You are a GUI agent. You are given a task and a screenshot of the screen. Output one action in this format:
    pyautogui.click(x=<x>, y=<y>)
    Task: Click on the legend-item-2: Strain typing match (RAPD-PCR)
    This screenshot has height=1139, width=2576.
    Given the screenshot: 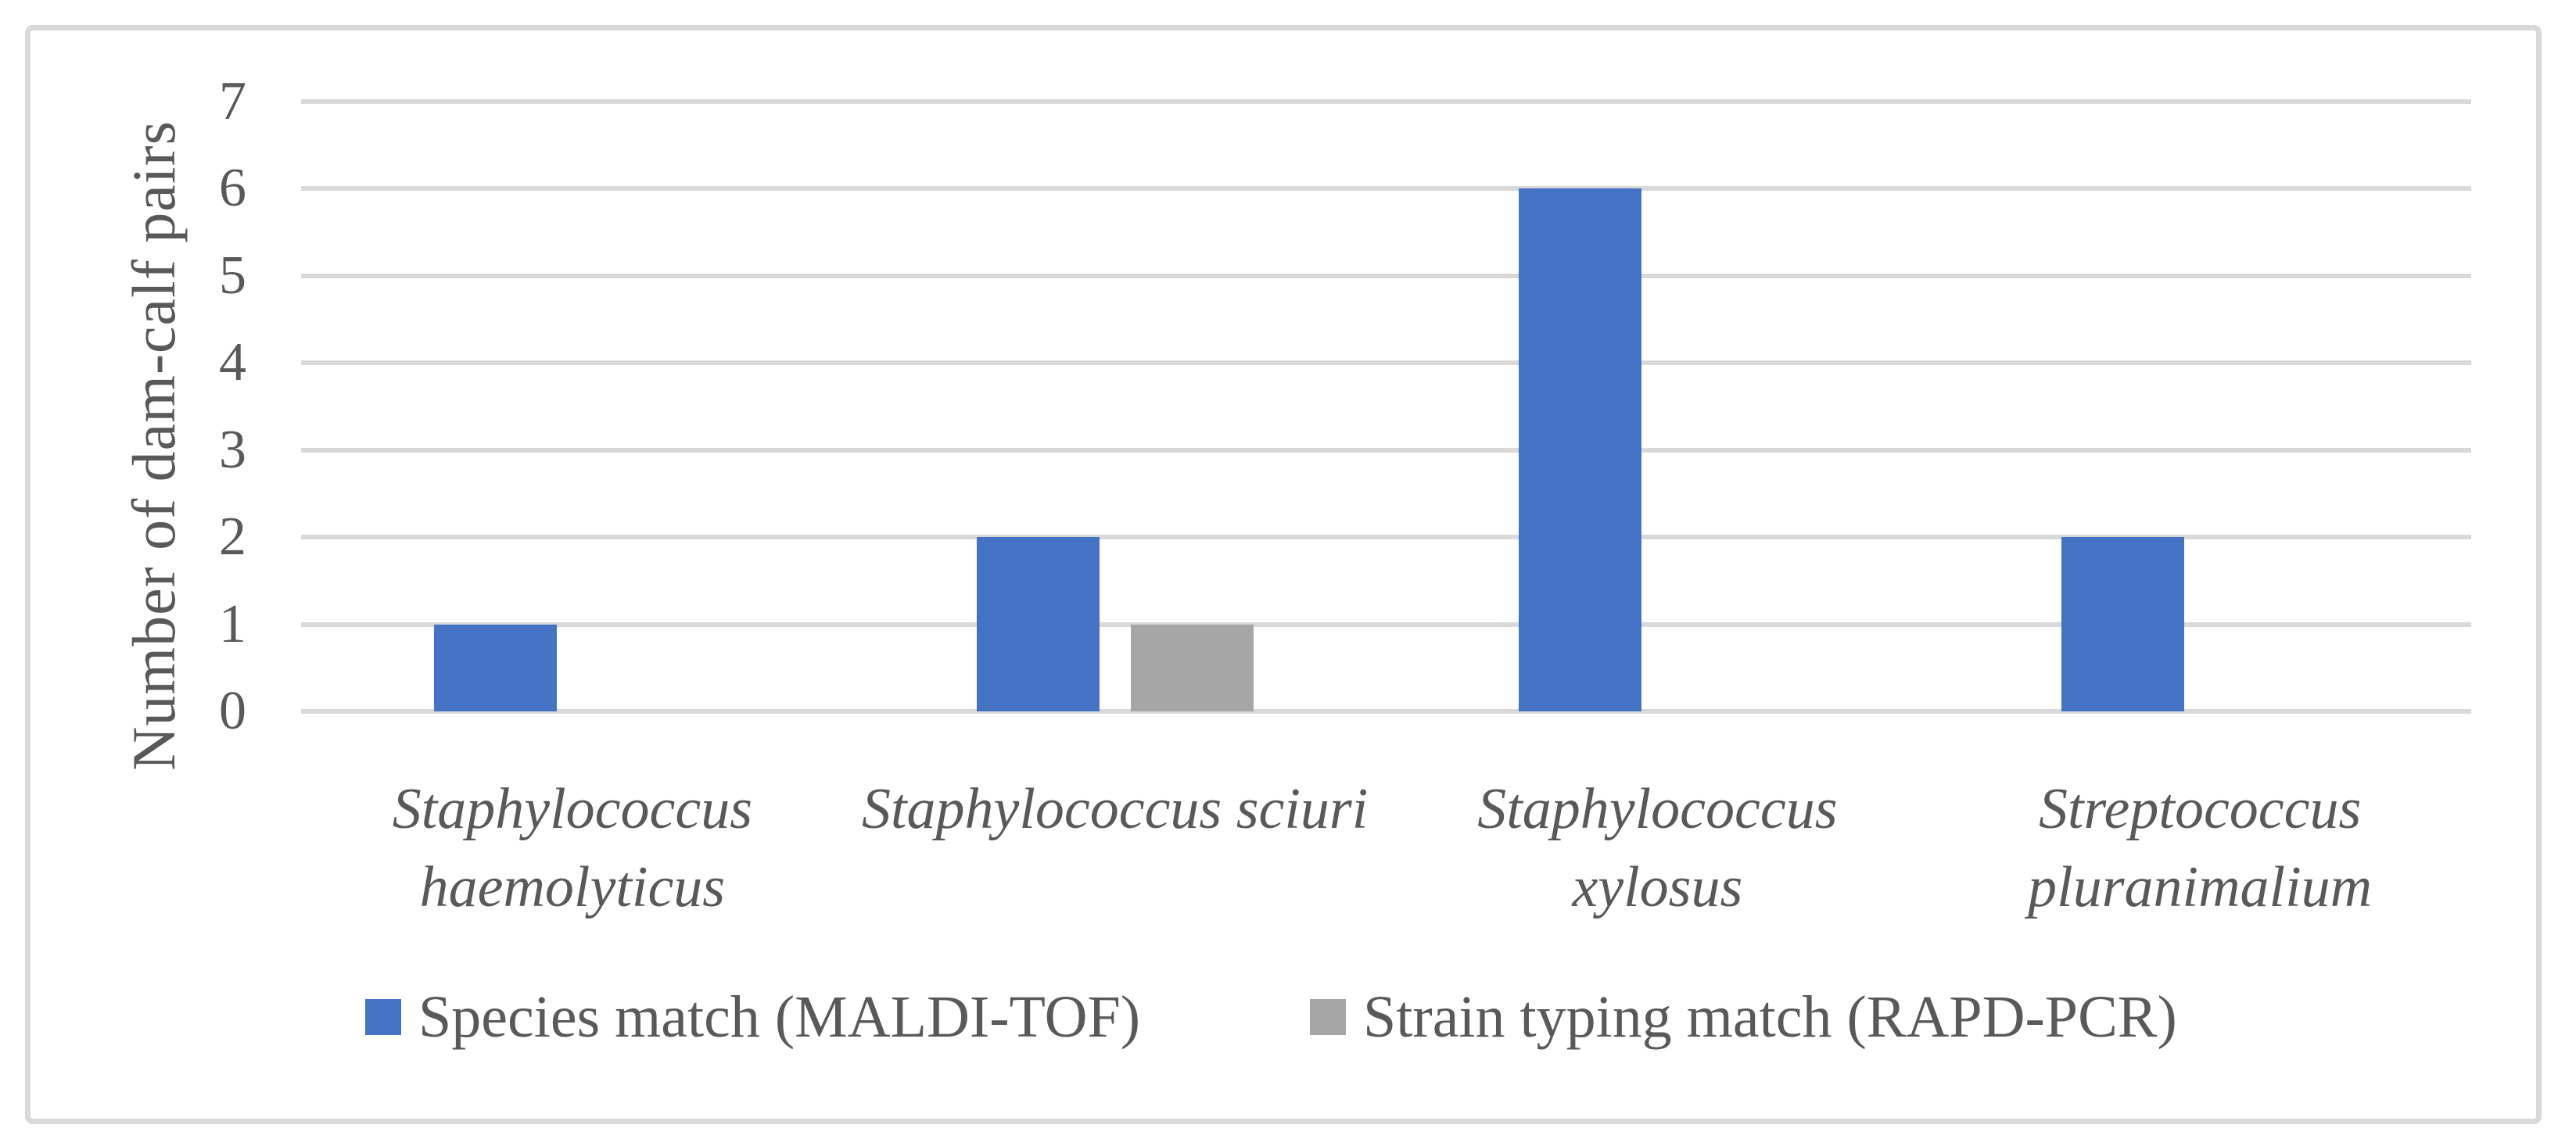 What is the action you would take?
    pyautogui.click(x=1744, y=1017)
    